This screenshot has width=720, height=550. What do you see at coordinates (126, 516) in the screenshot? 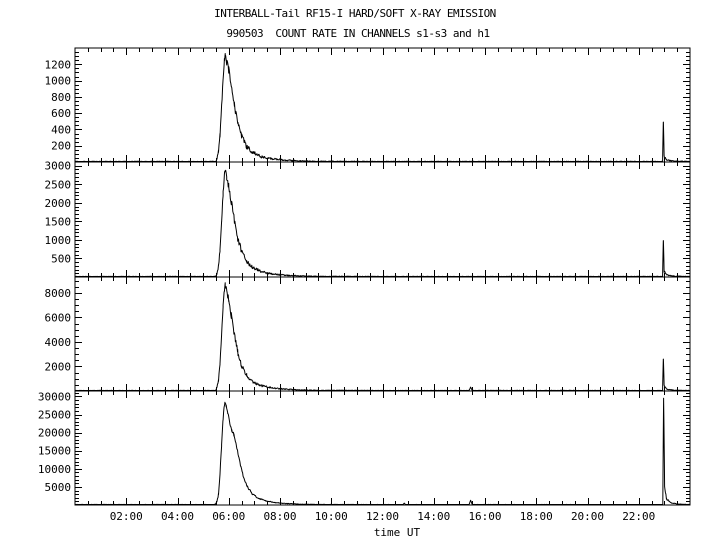
I see `x-tick-label: 02:00` at bounding box center [126, 516].